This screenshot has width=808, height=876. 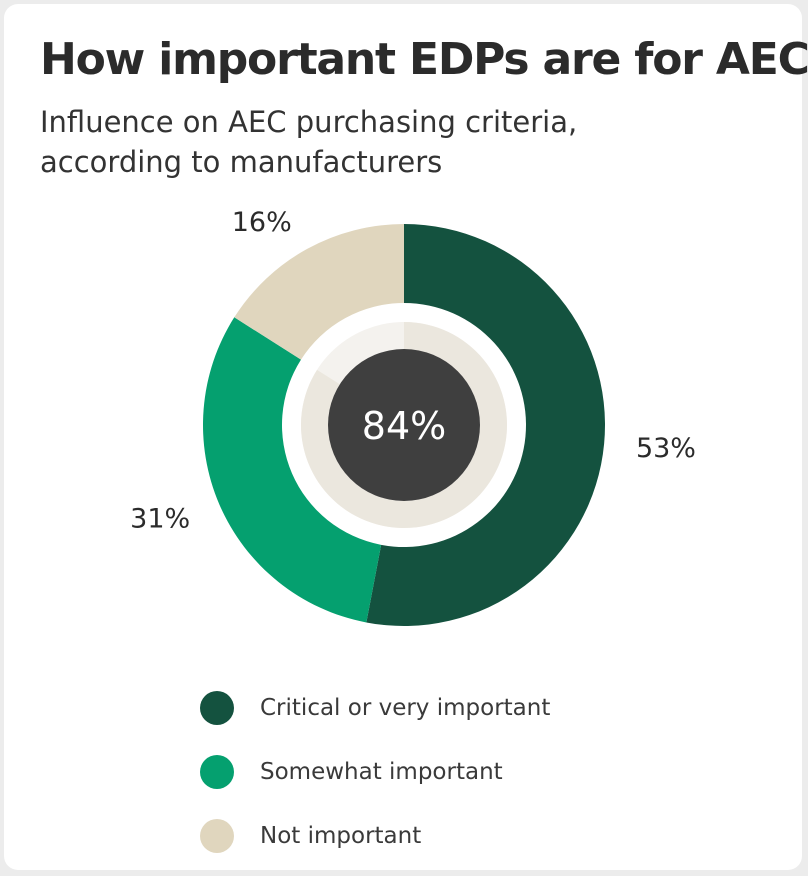 I want to click on slice-label-critical: 53%, so click(x=666, y=448).